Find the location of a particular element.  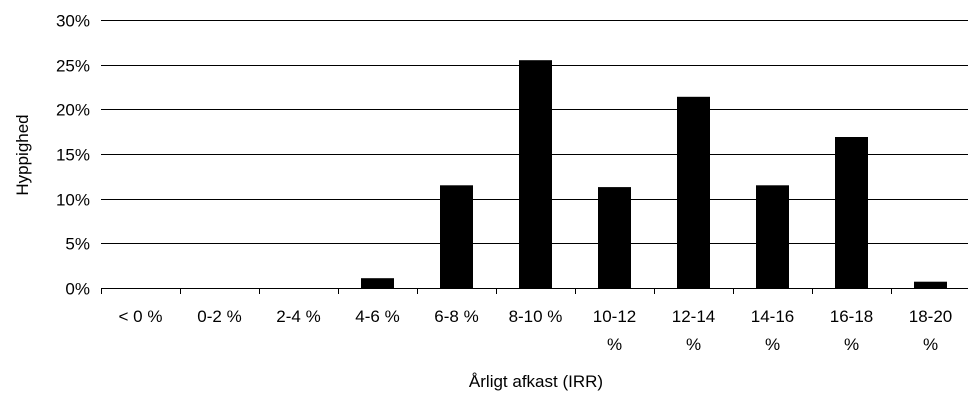

y-tick-label: 10% is located at coordinates (73, 200).